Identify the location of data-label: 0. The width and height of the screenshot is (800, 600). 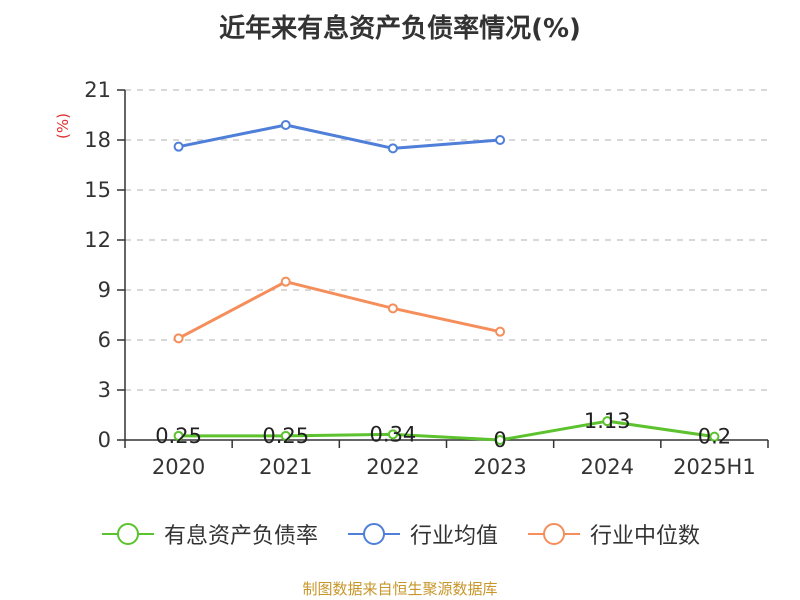
(499, 440).